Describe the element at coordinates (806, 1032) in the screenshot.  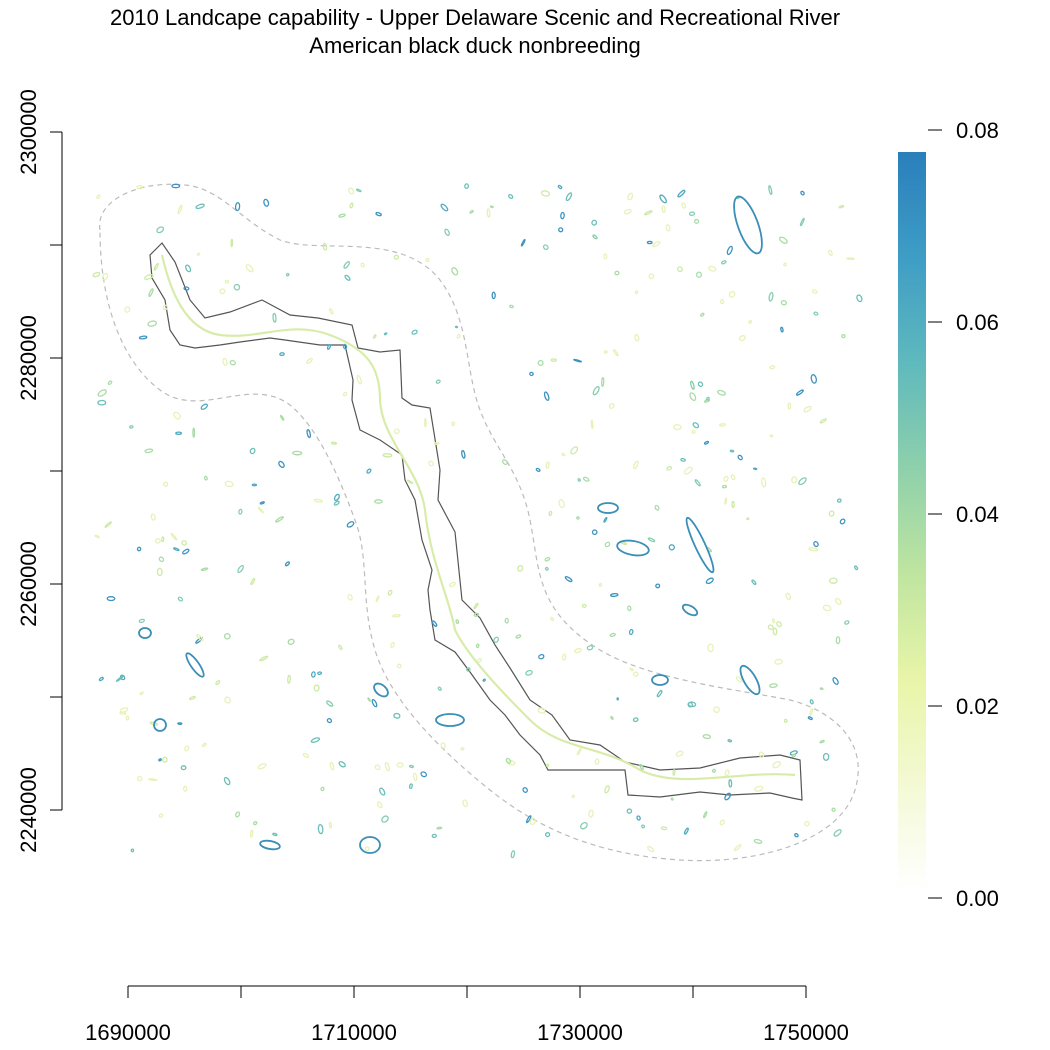
I see `x-tick-label: 1750000` at that location.